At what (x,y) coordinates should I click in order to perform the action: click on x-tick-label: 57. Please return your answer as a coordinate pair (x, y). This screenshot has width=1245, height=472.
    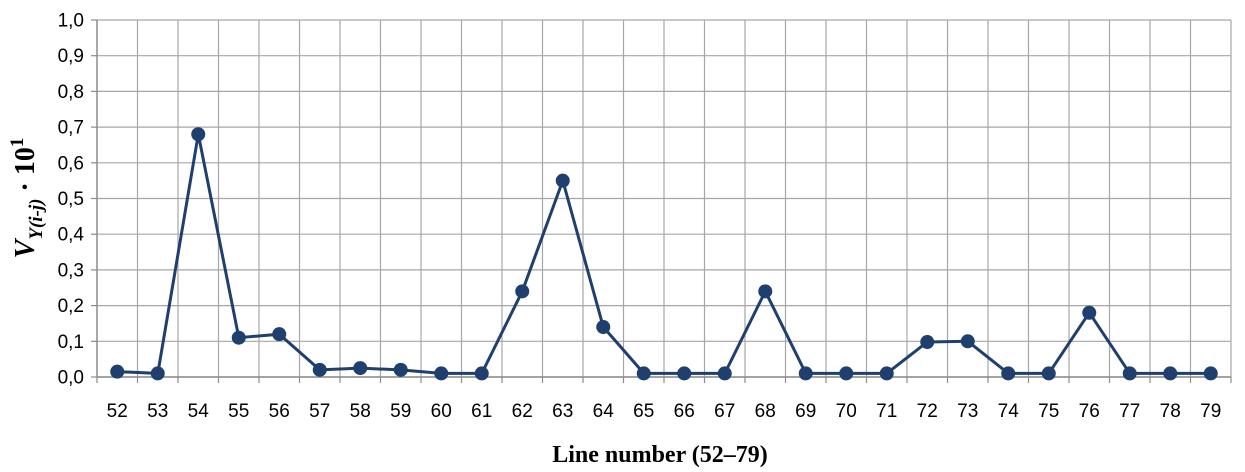
    Looking at the image, I should click on (319, 411).